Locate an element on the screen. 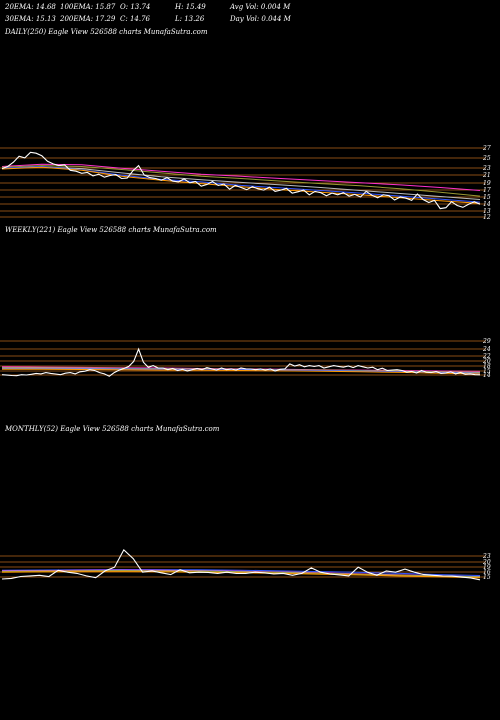  monthly-price-line is located at coordinates (241, 565).